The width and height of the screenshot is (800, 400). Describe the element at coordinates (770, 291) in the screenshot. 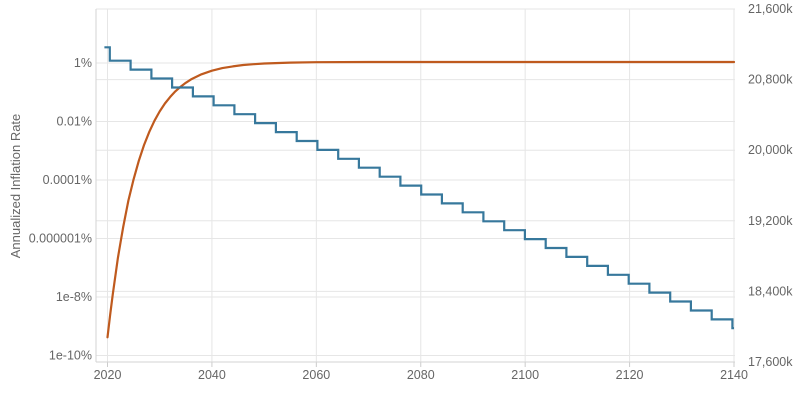

I see `right-axis-label: 18,400k` at that location.